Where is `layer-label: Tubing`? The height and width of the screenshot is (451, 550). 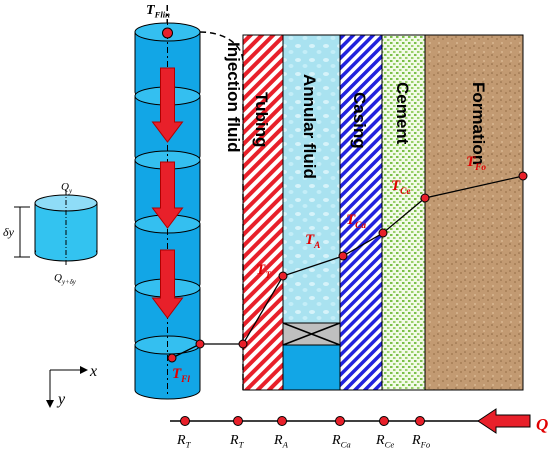 layer-label: Tubing is located at coordinates (261, 119).